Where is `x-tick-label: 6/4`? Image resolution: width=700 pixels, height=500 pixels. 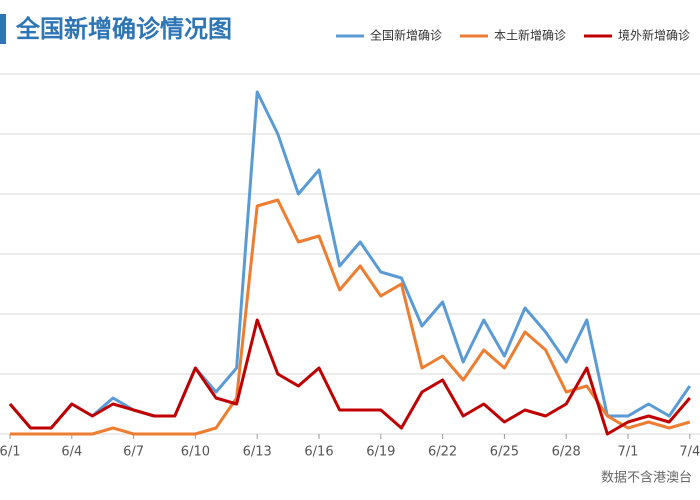
x-tick-label: 6/4 is located at coordinates (71, 452).